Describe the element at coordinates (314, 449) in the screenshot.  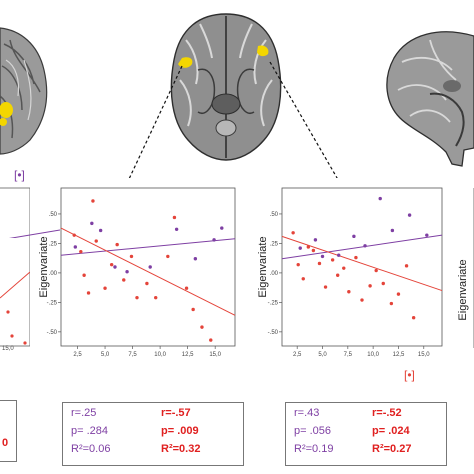
I see `stat-r2-purple: R²=0.19` at that location.